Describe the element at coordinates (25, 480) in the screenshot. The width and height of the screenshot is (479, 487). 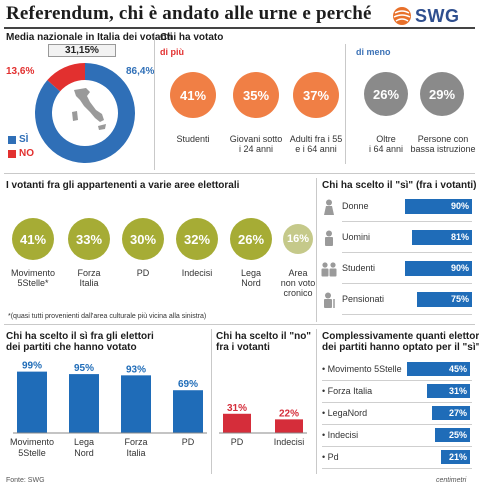
I see `footer-source: Fonte: SWG` at that location.